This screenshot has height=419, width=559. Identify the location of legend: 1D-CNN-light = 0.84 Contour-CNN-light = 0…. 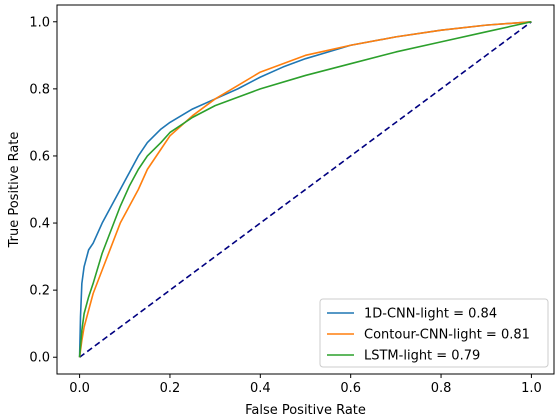
(434, 333).